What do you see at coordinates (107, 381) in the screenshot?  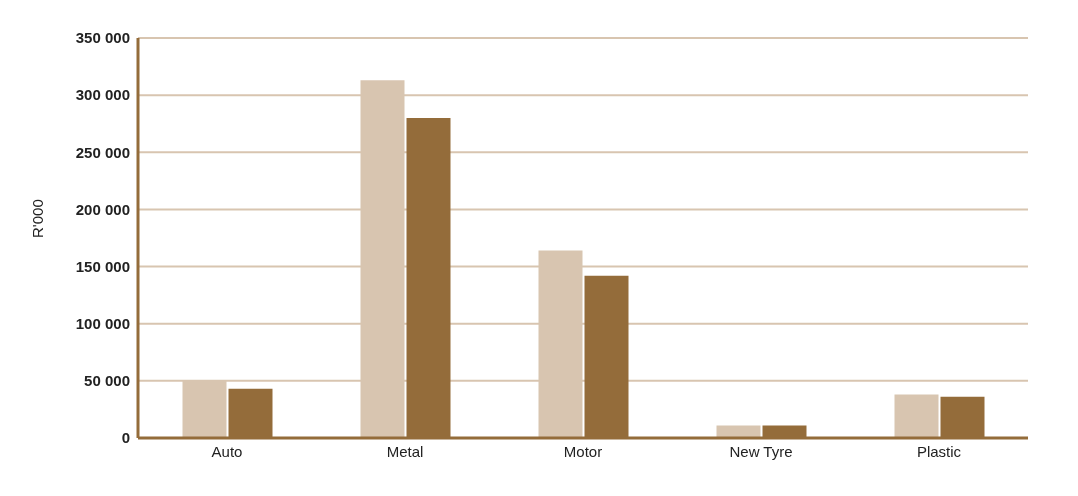 I see `y-tick-label: 50 000` at bounding box center [107, 381].